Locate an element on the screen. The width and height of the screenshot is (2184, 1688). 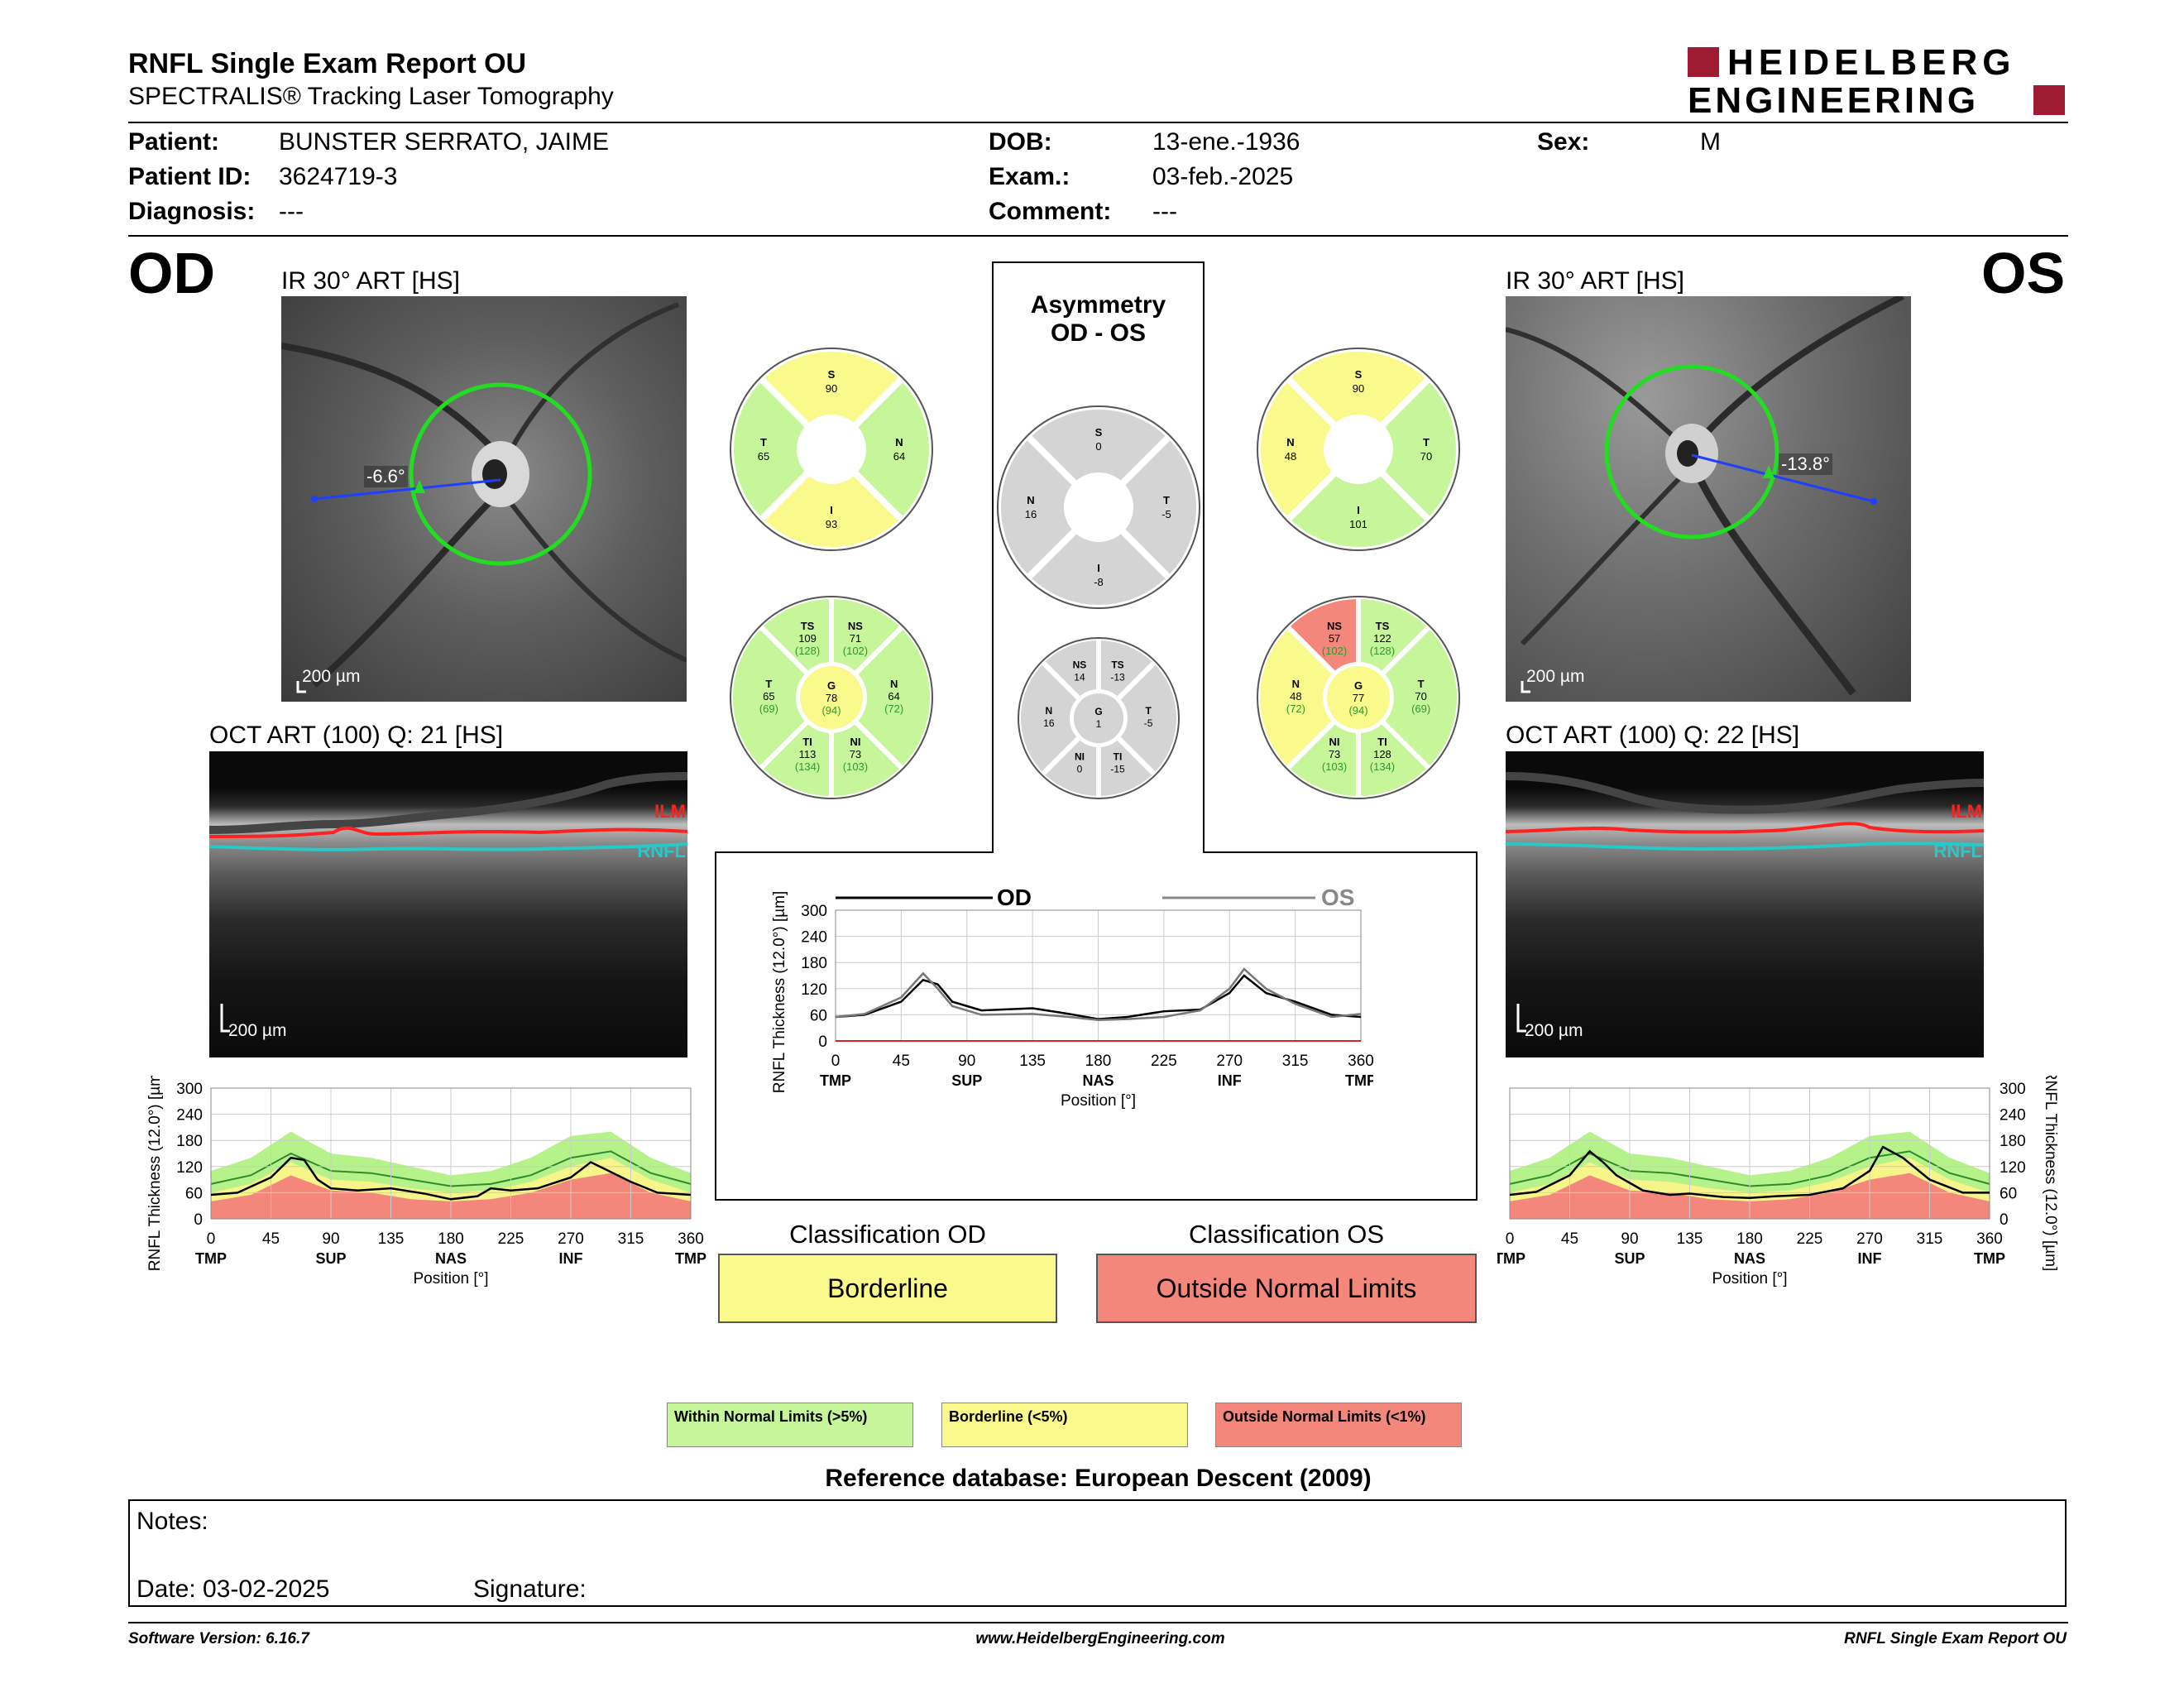
od-ir-scale: 200 µm is located at coordinates (331, 676).